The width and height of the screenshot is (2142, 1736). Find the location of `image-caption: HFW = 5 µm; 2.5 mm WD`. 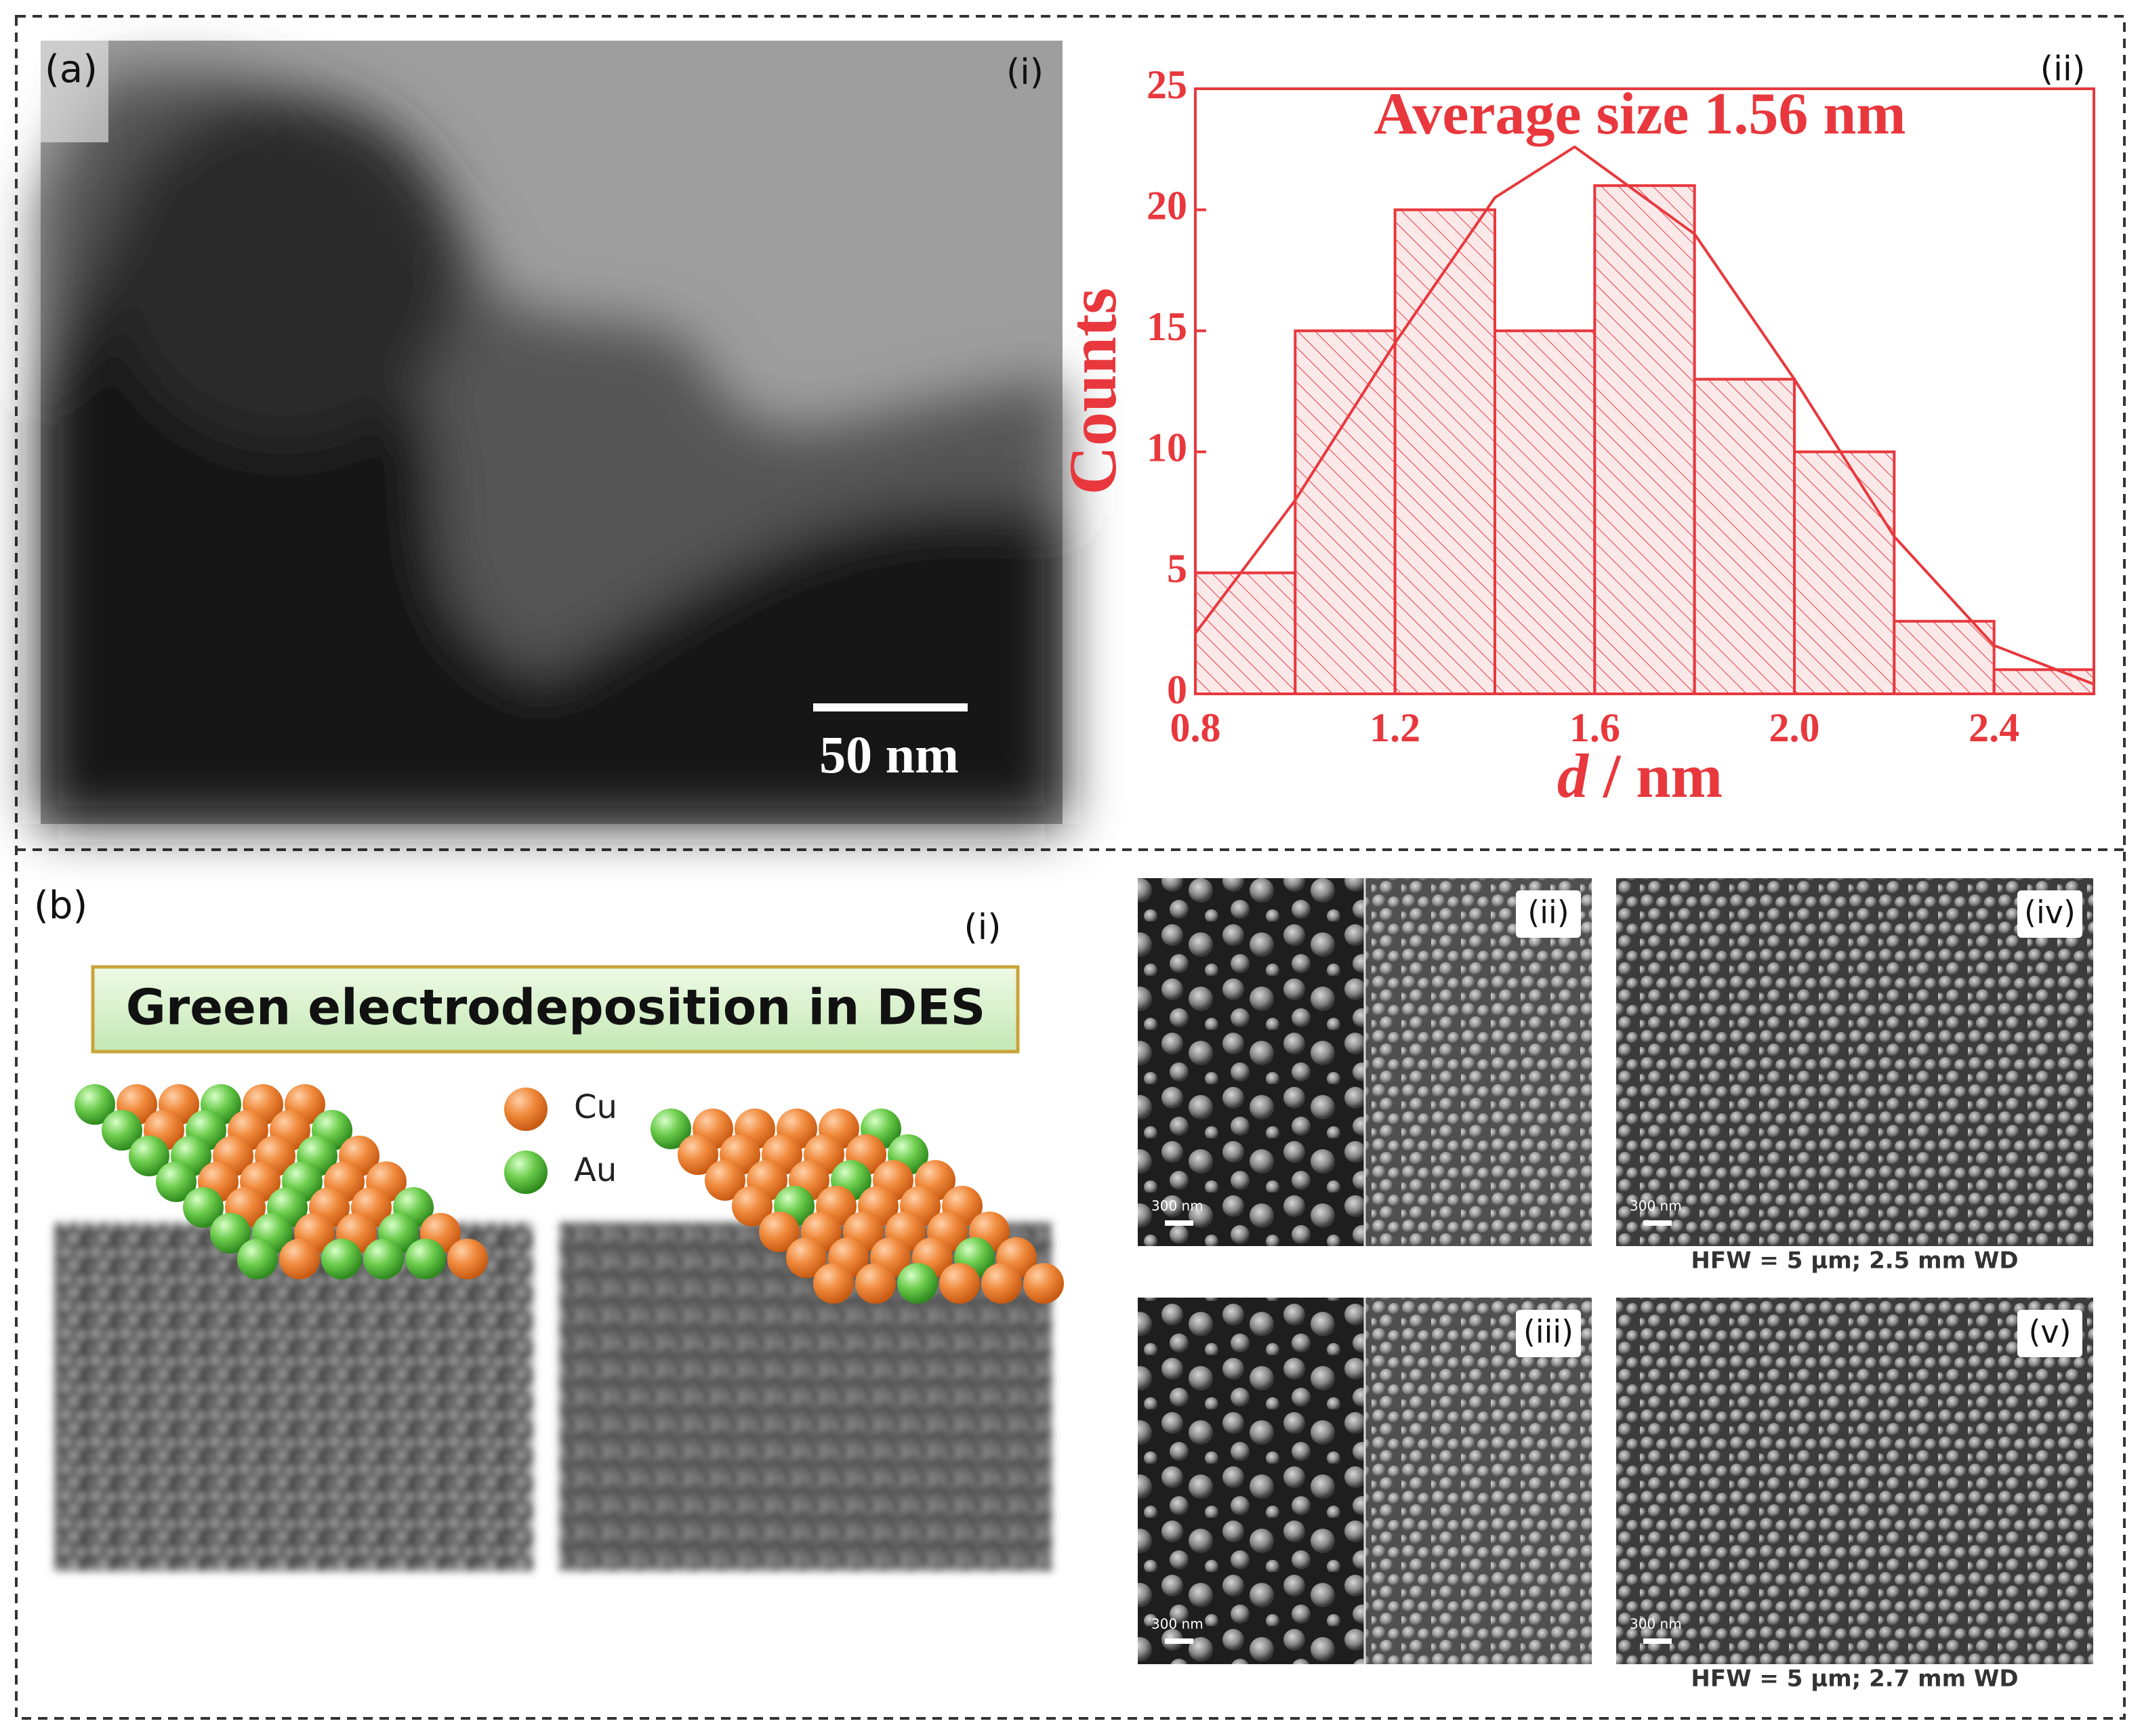

image-caption: HFW = 5 µm; 2.5 mm WD is located at coordinates (1854, 1261).